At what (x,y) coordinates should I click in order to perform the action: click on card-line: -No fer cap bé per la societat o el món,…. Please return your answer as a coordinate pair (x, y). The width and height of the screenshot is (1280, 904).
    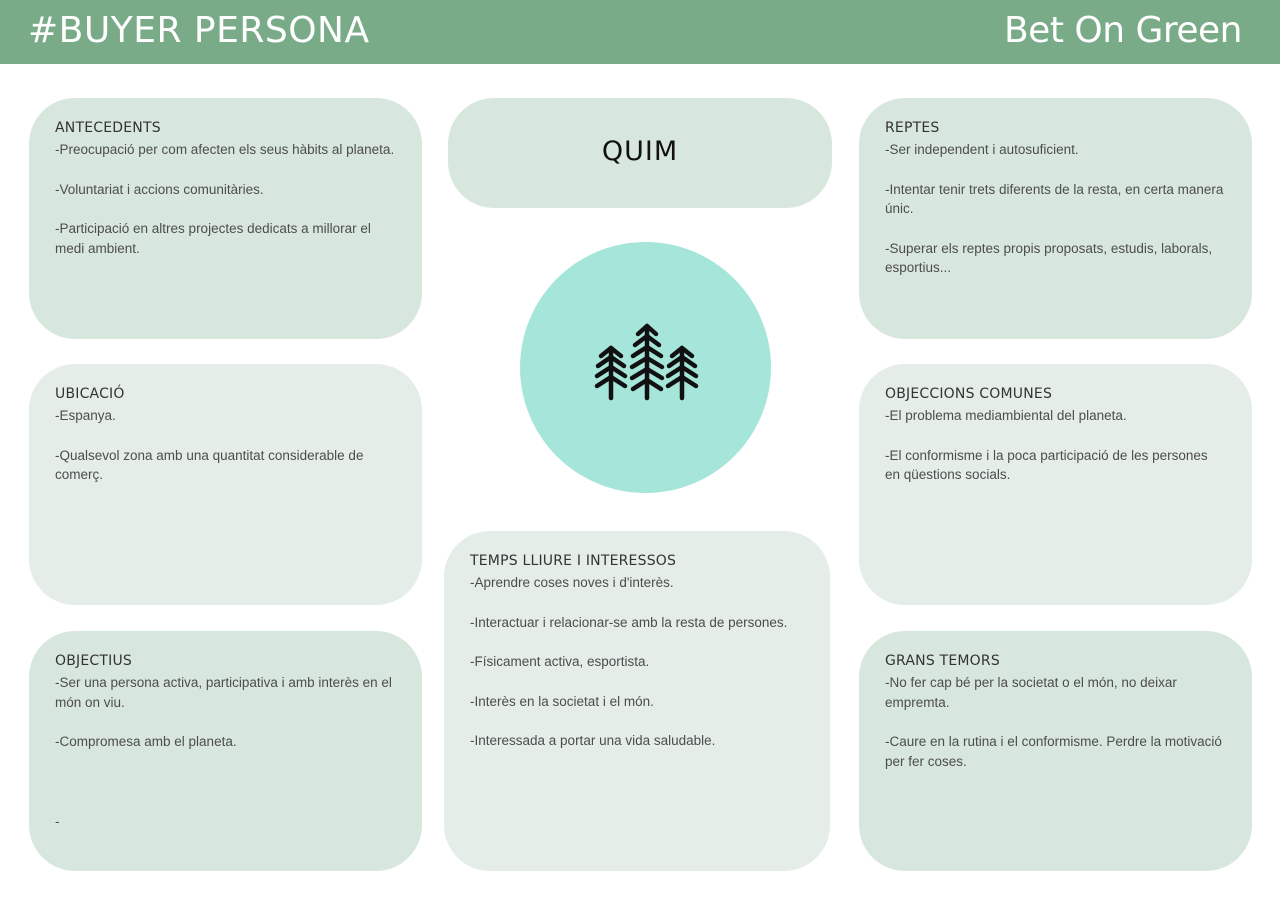
    Looking at the image, I should click on (1031, 692).